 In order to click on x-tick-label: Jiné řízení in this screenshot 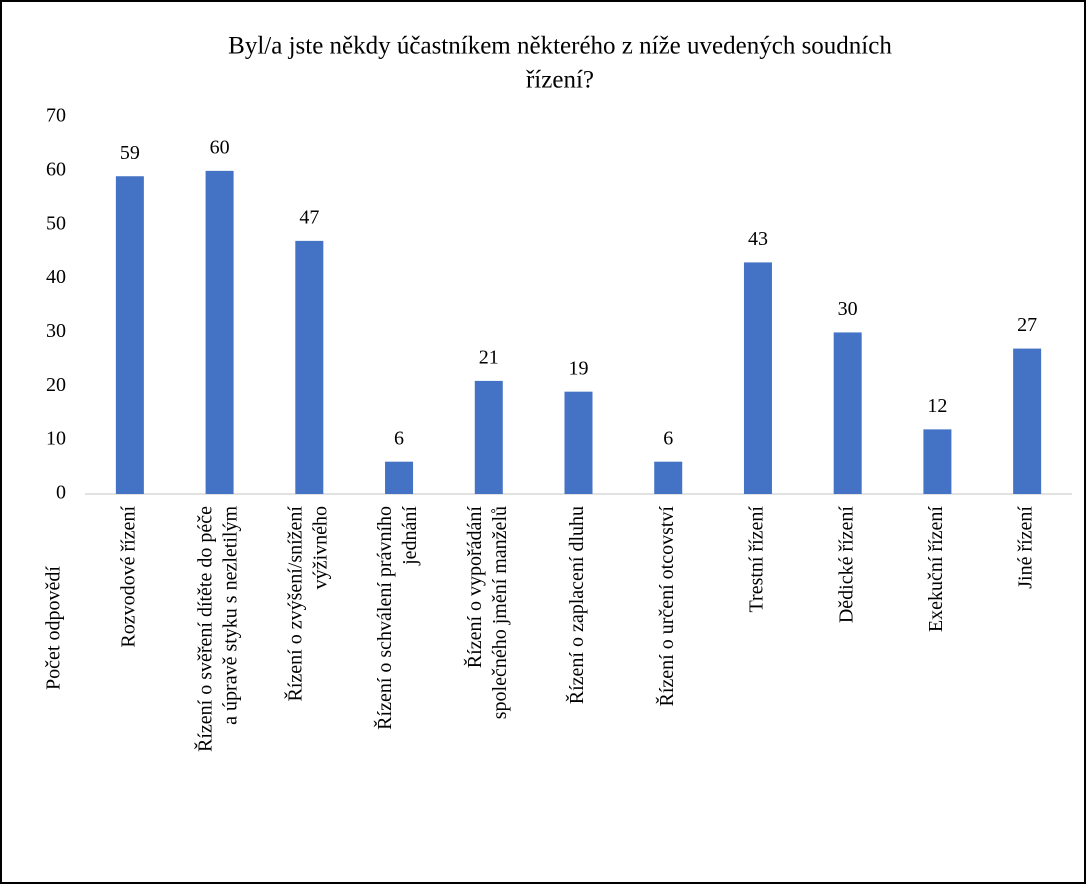, I will do `click(1026, 547)`.